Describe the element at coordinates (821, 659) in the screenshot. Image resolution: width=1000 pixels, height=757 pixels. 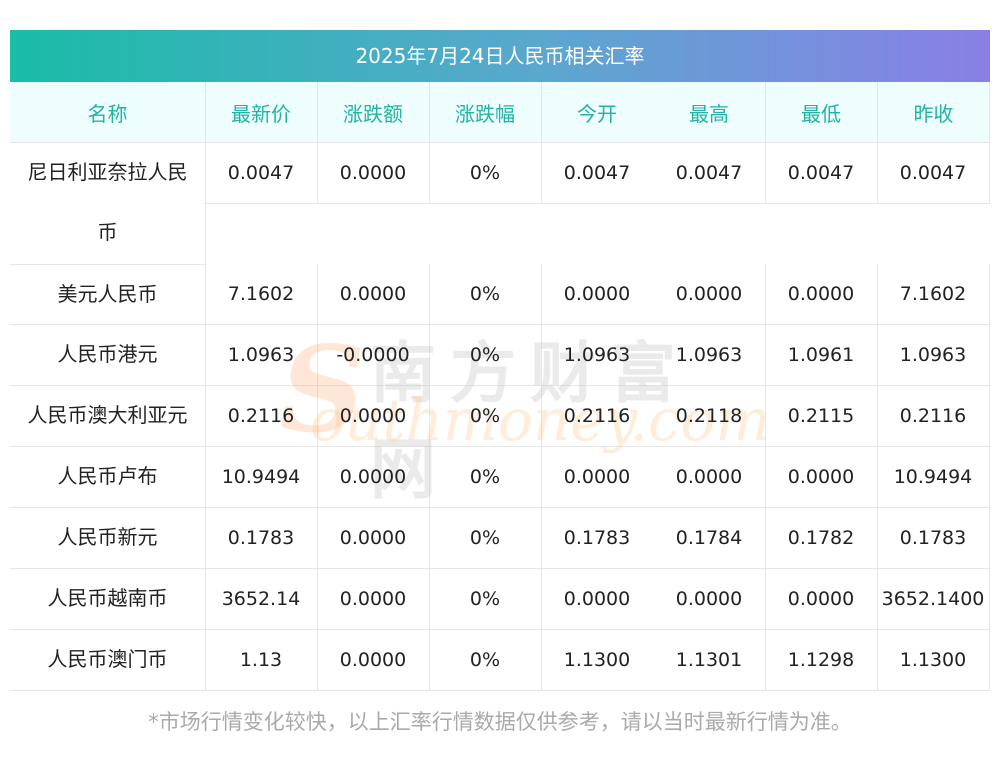
I see `cell-low: 1.1298` at that location.